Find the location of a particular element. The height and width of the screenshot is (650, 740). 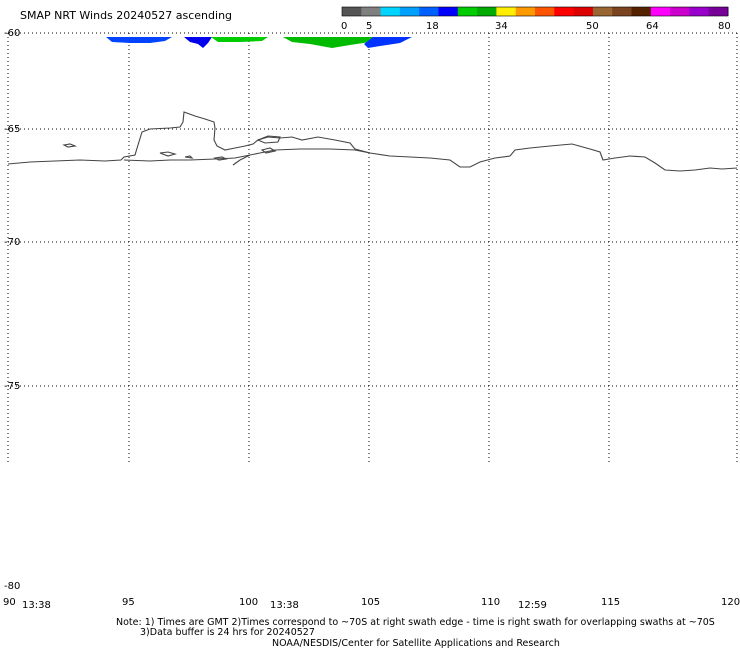

lat-label: -60 is located at coordinates (12, 33).